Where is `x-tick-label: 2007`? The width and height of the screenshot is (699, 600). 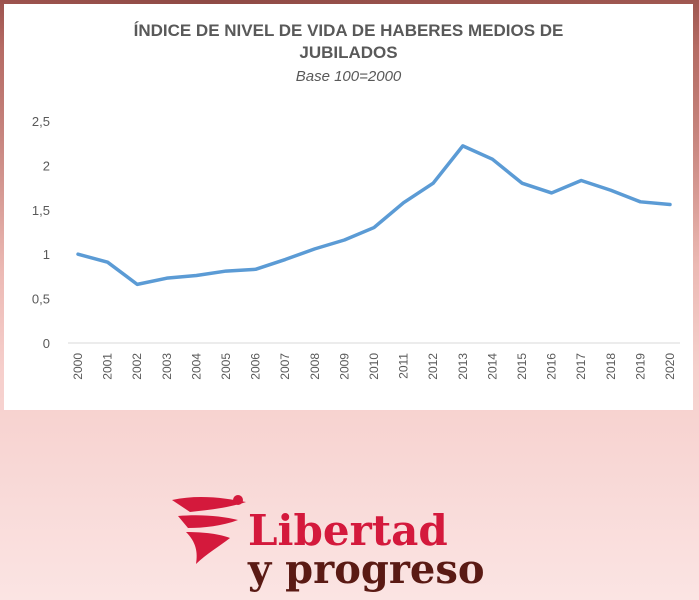
x-tick-label: 2007 is located at coordinates (285, 366).